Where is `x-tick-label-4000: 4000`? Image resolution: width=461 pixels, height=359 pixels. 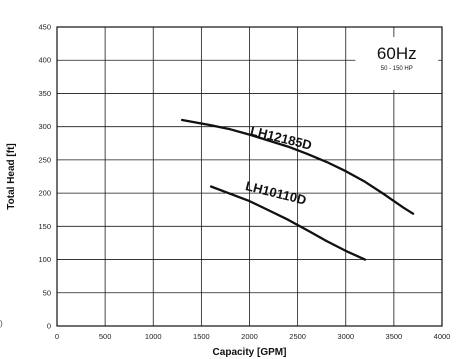
x-tick-label-4000: 4000 is located at coordinates (442, 336).